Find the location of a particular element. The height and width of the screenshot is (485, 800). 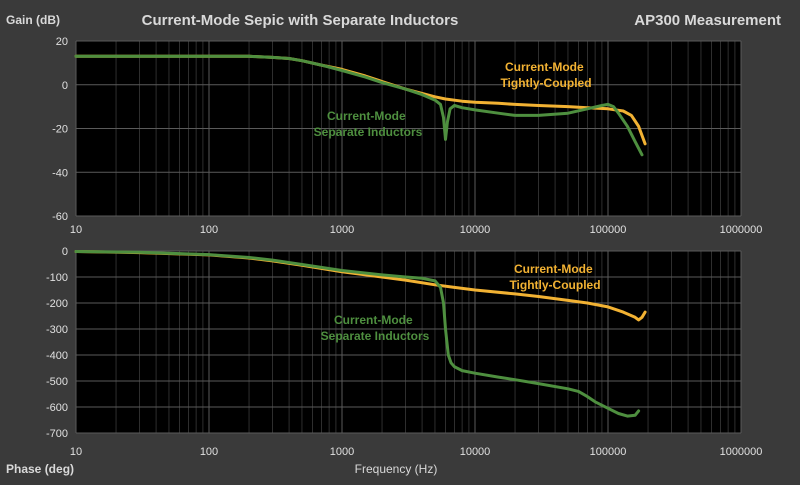

gain-x-tick-label: 100 is located at coordinates (209, 230).